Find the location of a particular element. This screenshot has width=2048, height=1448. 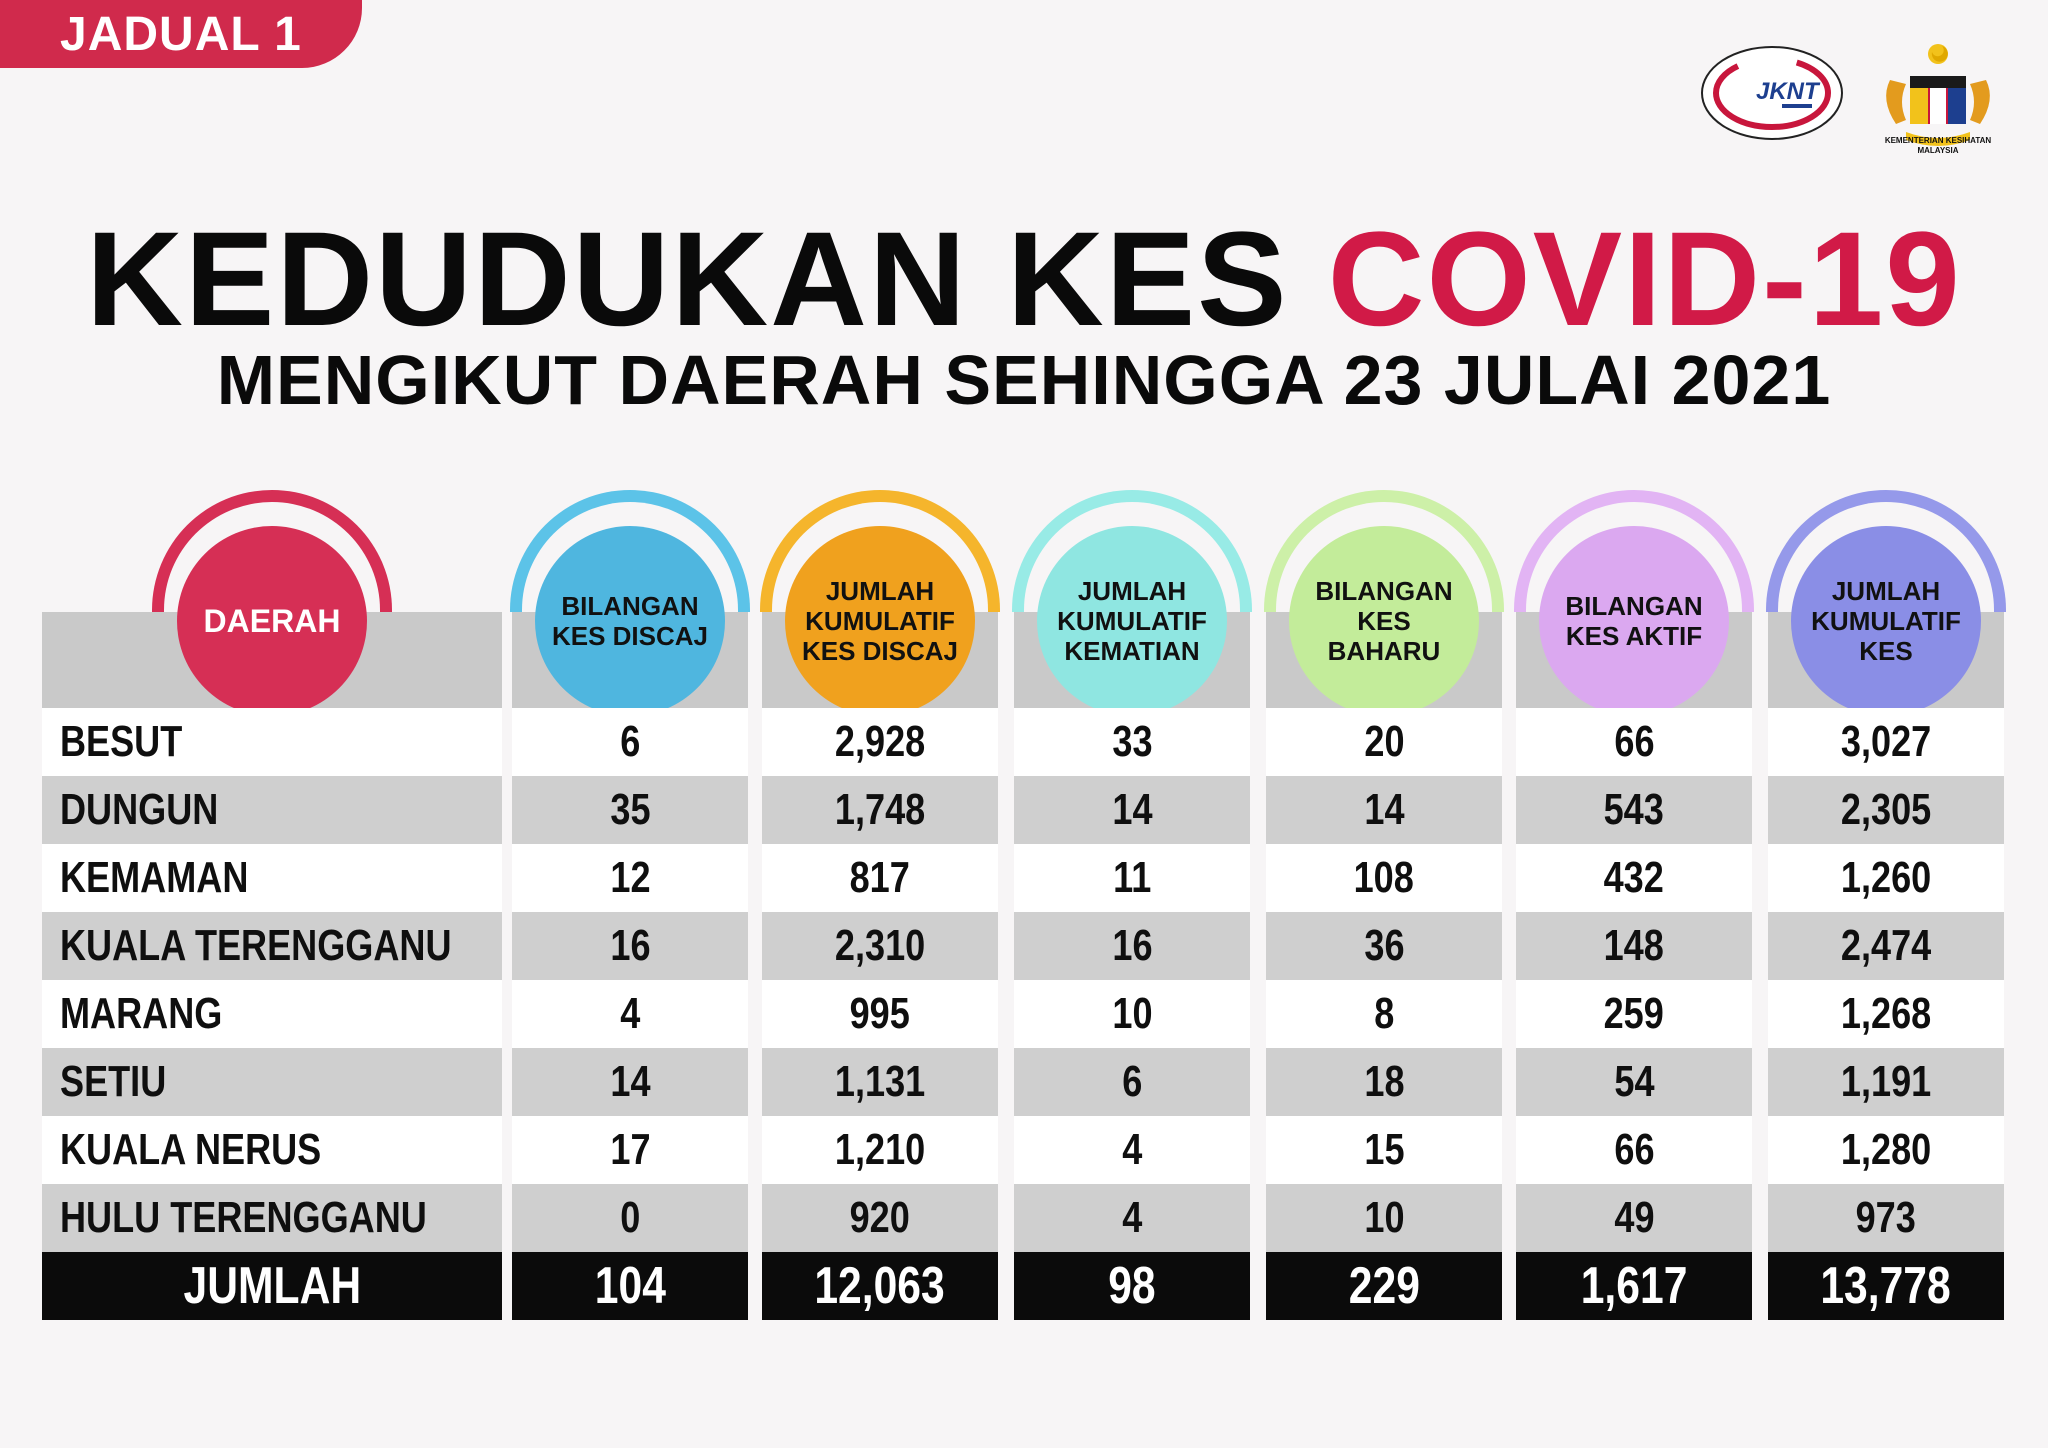

cell-value: 2,305 is located at coordinates (1886, 809).